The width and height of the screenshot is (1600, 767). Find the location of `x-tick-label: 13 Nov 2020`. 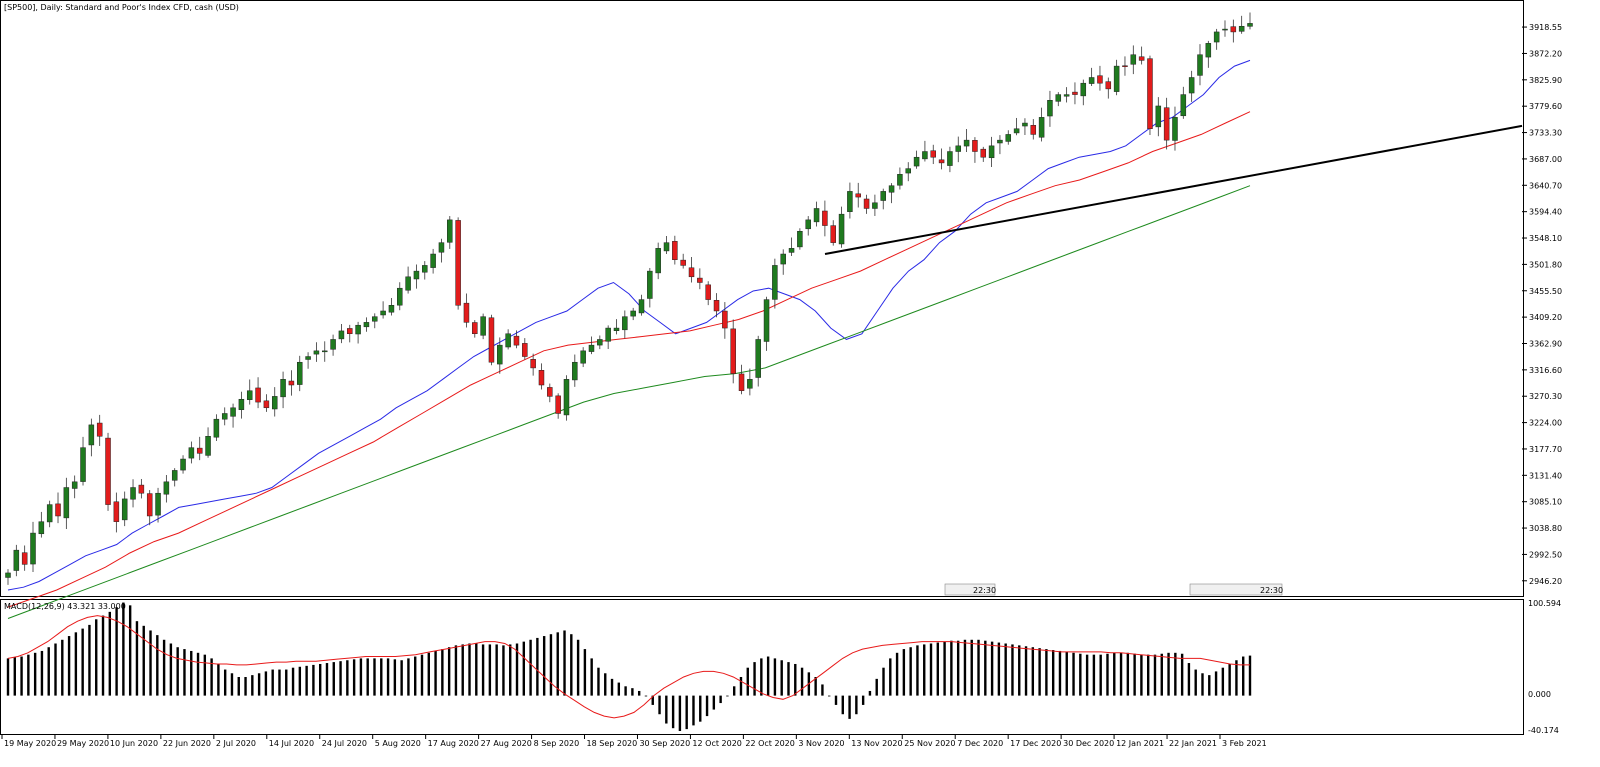

x-tick-label: 13 Nov 2020 is located at coordinates (876, 743).